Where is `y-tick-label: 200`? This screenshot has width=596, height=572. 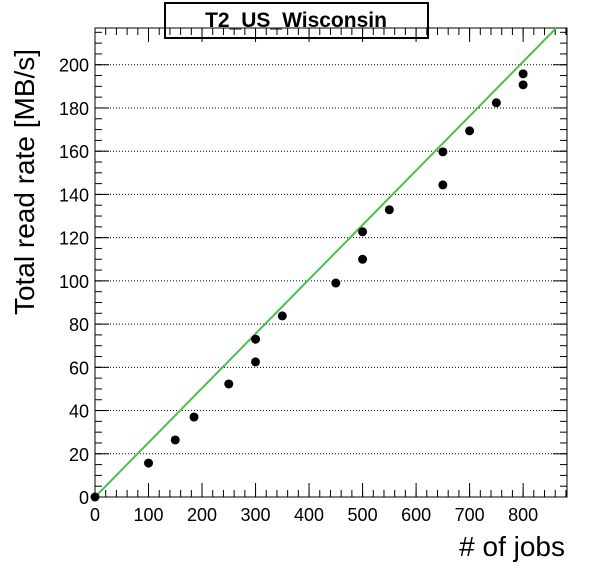
y-tick-label: 200 is located at coordinates (74, 66).